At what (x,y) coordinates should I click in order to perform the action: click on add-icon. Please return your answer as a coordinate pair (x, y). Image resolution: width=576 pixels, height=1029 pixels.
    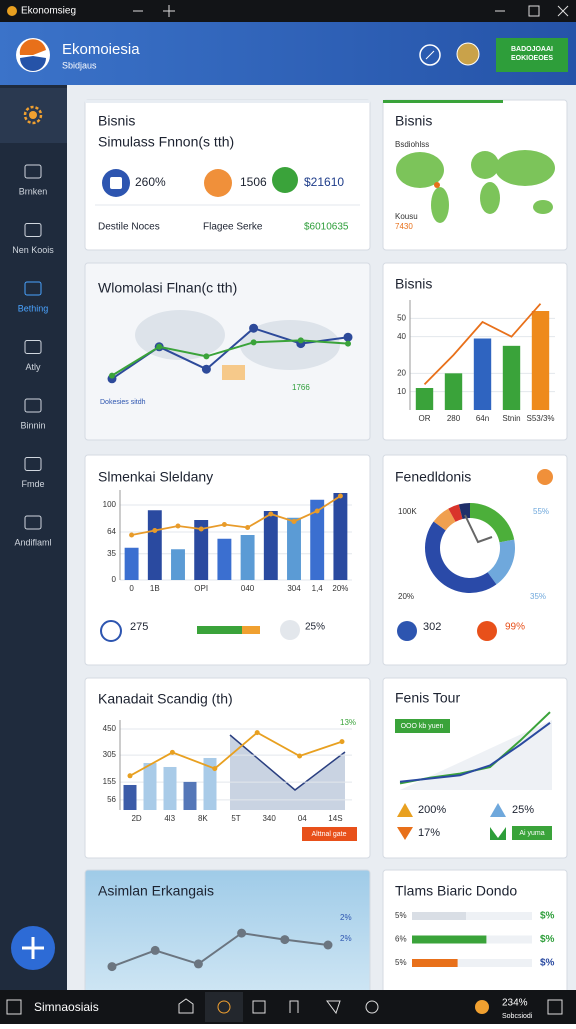
    Looking at the image, I should click on (33, 948).